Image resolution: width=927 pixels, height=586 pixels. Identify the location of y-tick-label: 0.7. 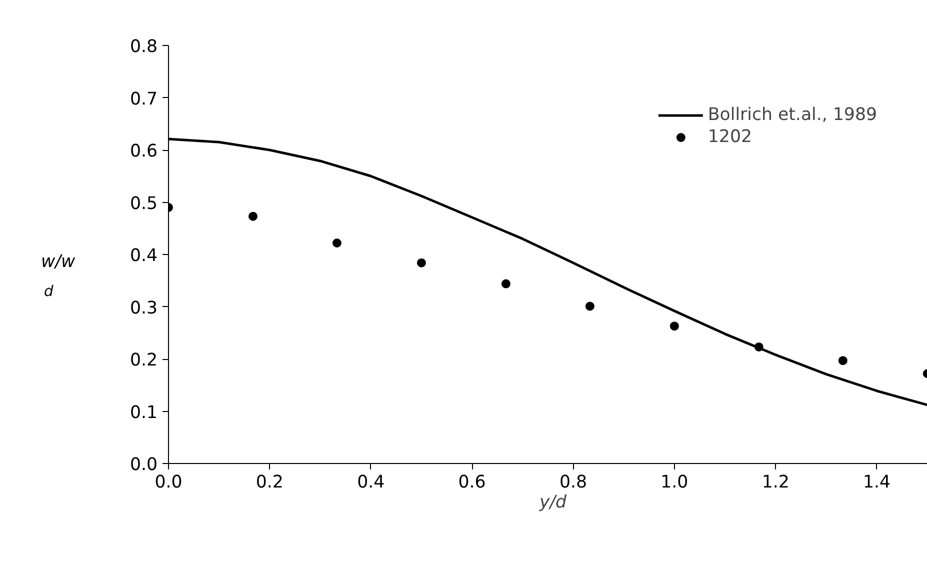
(144, 99).